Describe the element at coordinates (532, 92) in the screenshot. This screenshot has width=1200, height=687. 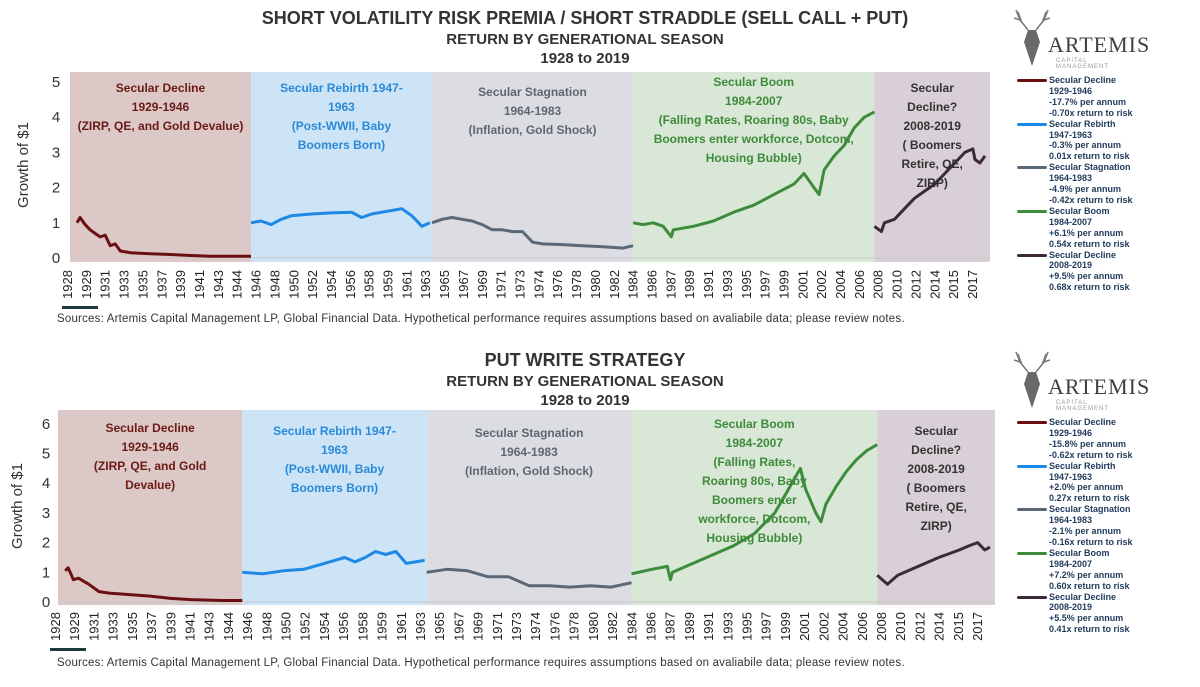
I see `season-annotation: Secular Stagnation` at that location.